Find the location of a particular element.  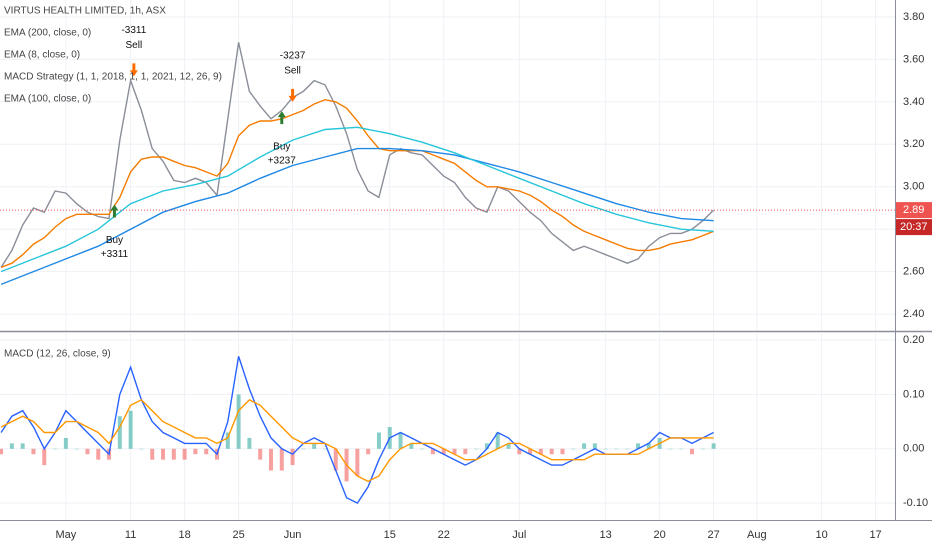

y-tick-label: 3.60 is located at coordinates (913, 59).